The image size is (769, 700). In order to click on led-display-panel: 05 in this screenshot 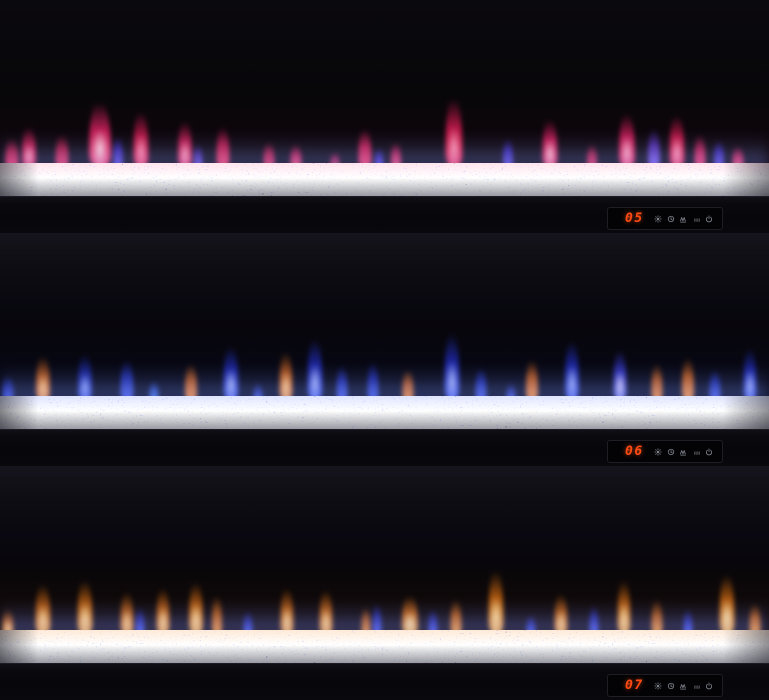, I will do `click(665, 218)`.